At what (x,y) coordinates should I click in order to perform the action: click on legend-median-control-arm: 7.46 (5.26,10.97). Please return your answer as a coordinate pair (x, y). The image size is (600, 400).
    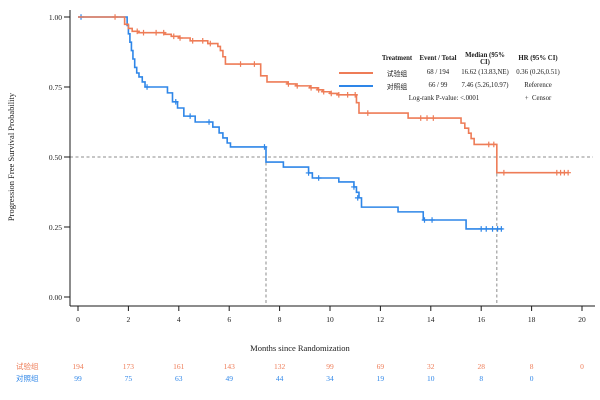
    Looking at the image, I should click on (485, 85).